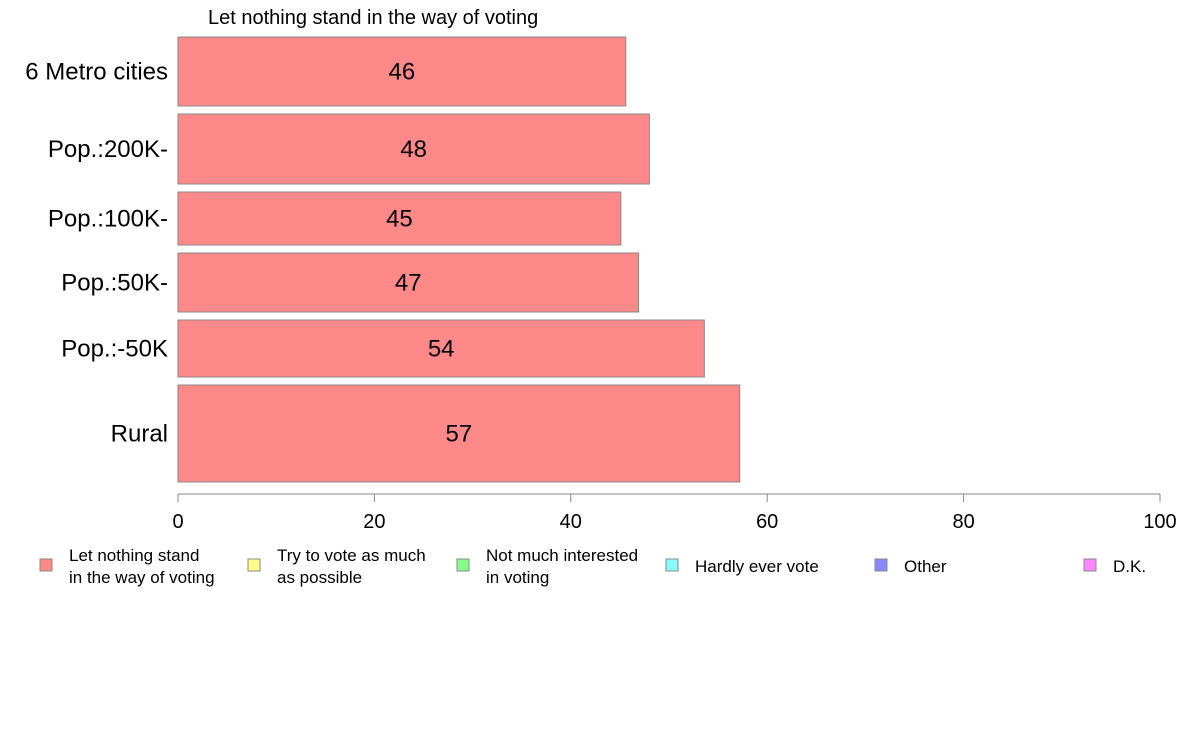  Describe the element at coordinates (963, 522) in the screenshot. I see `x-tick-label: 80` at that location.